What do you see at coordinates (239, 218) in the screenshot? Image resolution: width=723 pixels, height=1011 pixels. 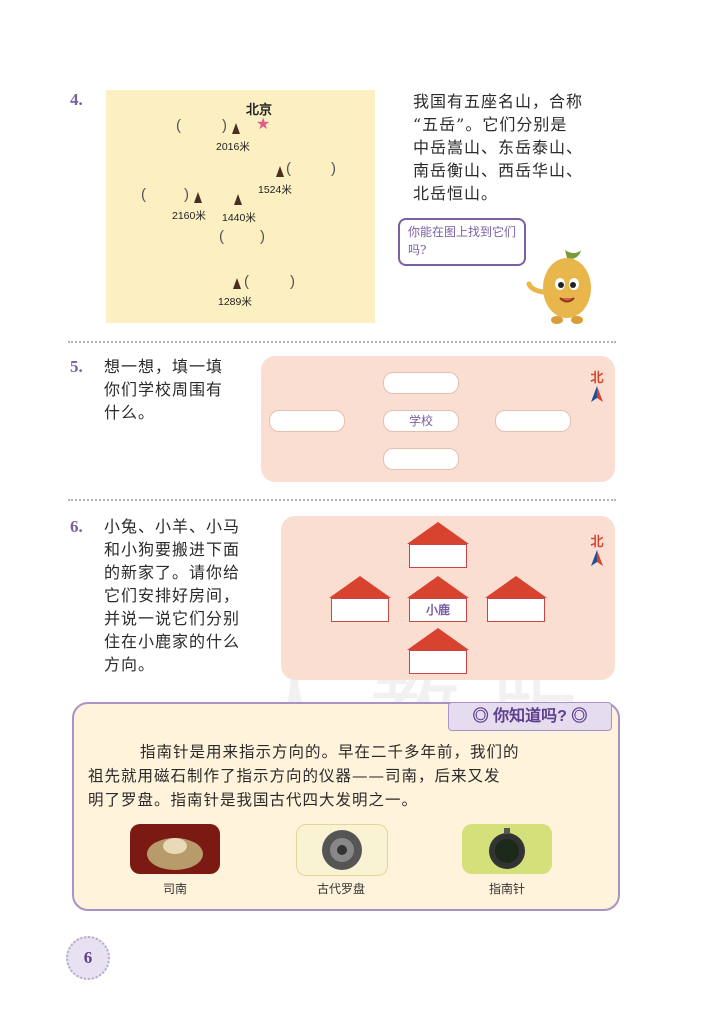 I see `height-label: 1440米` at bounding box center [239, 218].